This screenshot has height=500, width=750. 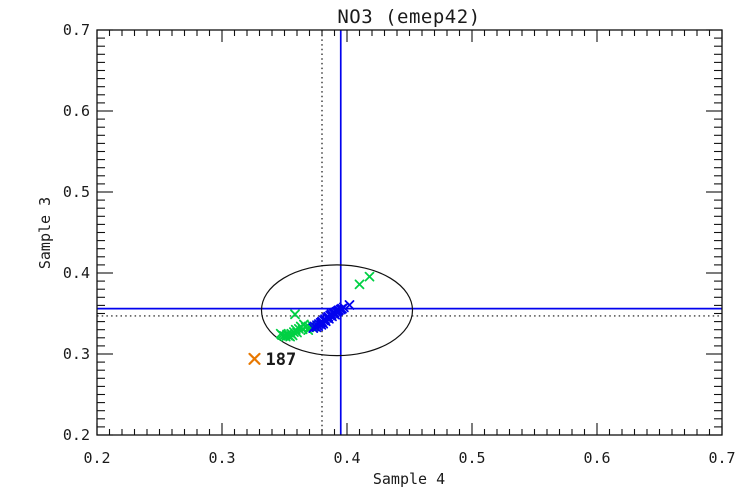 What do you see at coordinates (76, 273) in the screenshot?
I see `y-axis-tick-label: 0.4` at bounding box center [76, 273].